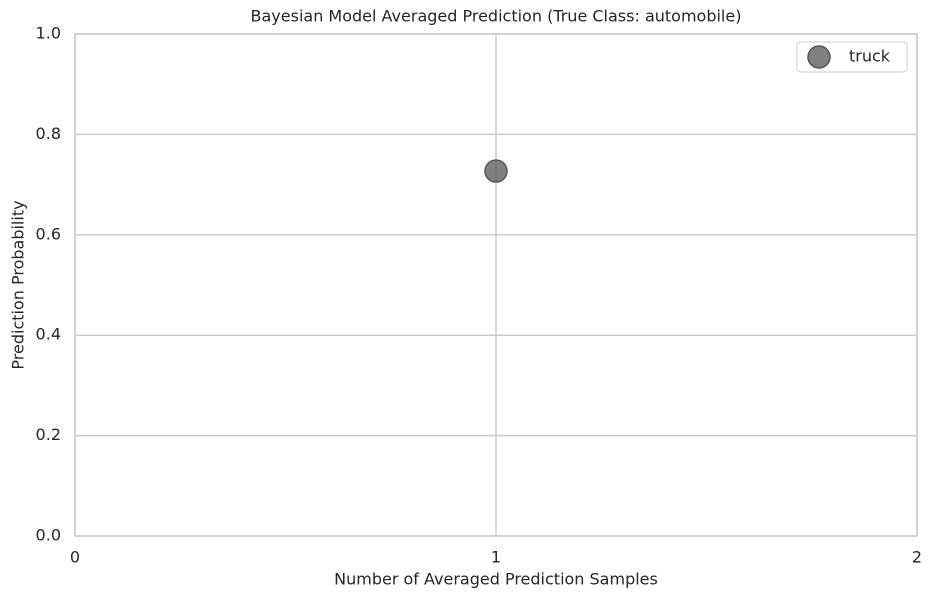 The image size is (934, 601). I want to click on y-tick-label: 0.0, so click(48, 535).